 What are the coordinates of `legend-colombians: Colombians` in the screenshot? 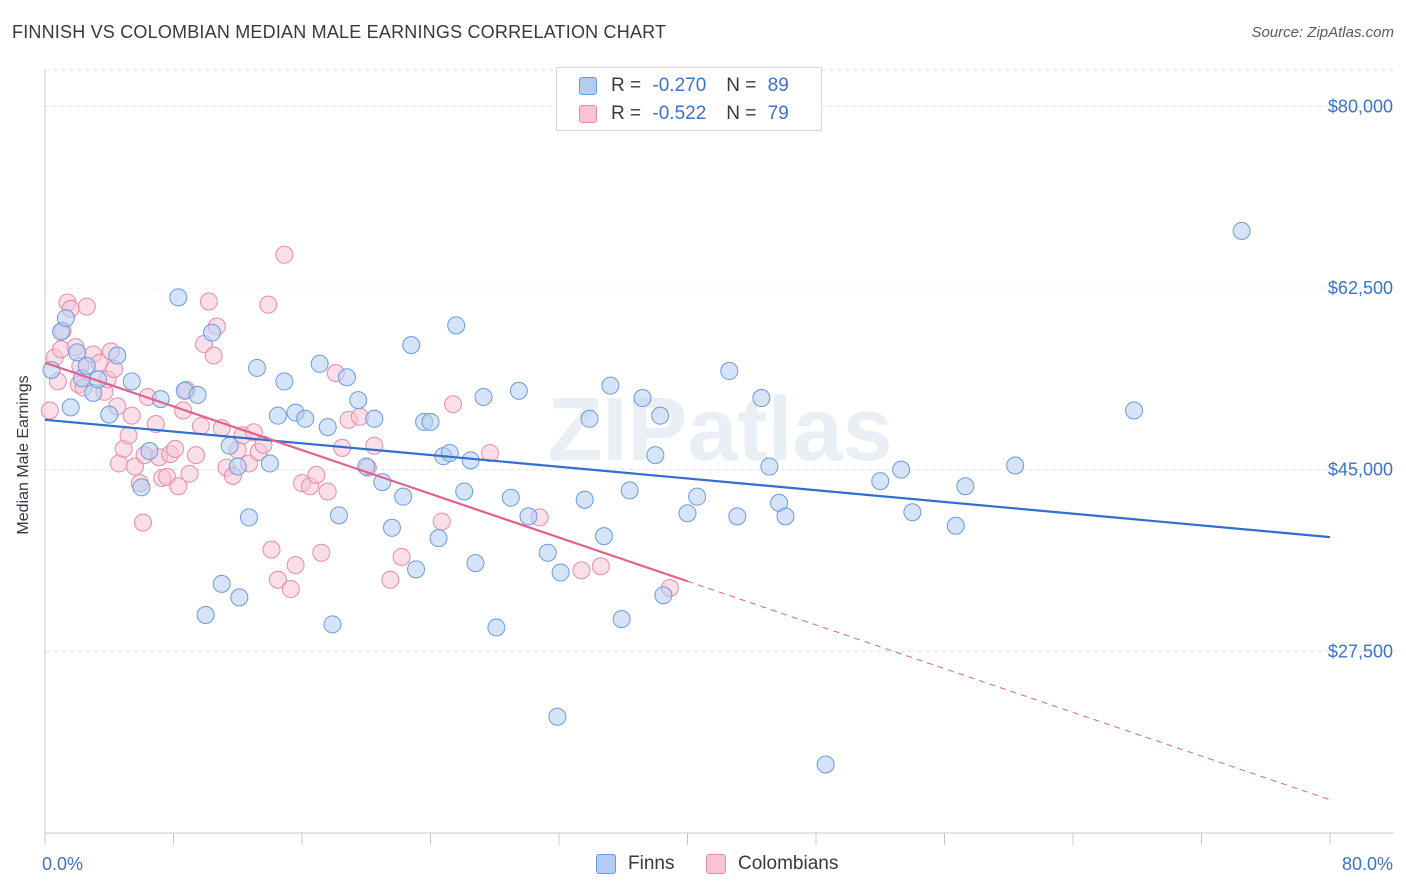 It's located at (772, 864).